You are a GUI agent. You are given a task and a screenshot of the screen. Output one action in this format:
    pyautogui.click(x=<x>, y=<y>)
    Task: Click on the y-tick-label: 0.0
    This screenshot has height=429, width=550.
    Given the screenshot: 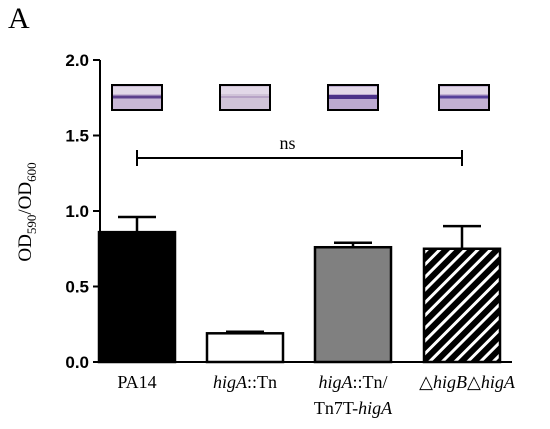 What is the action you would take?
    pyautogui.click(x=77, y=362)
    